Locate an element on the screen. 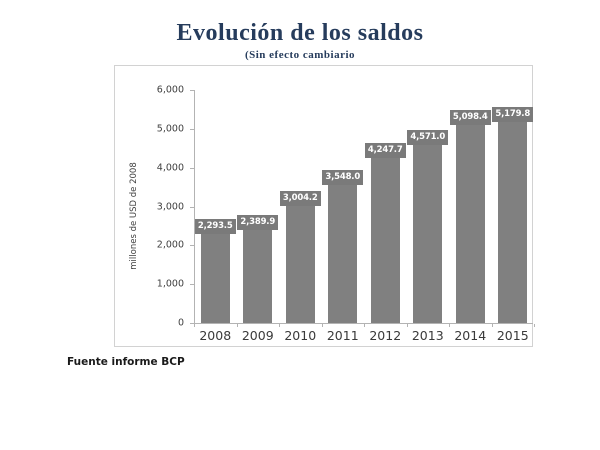 Image resolution: width=600 pixels, height=450 pixels. x-axis-label: 2015 is located at coordinates (512, 335).